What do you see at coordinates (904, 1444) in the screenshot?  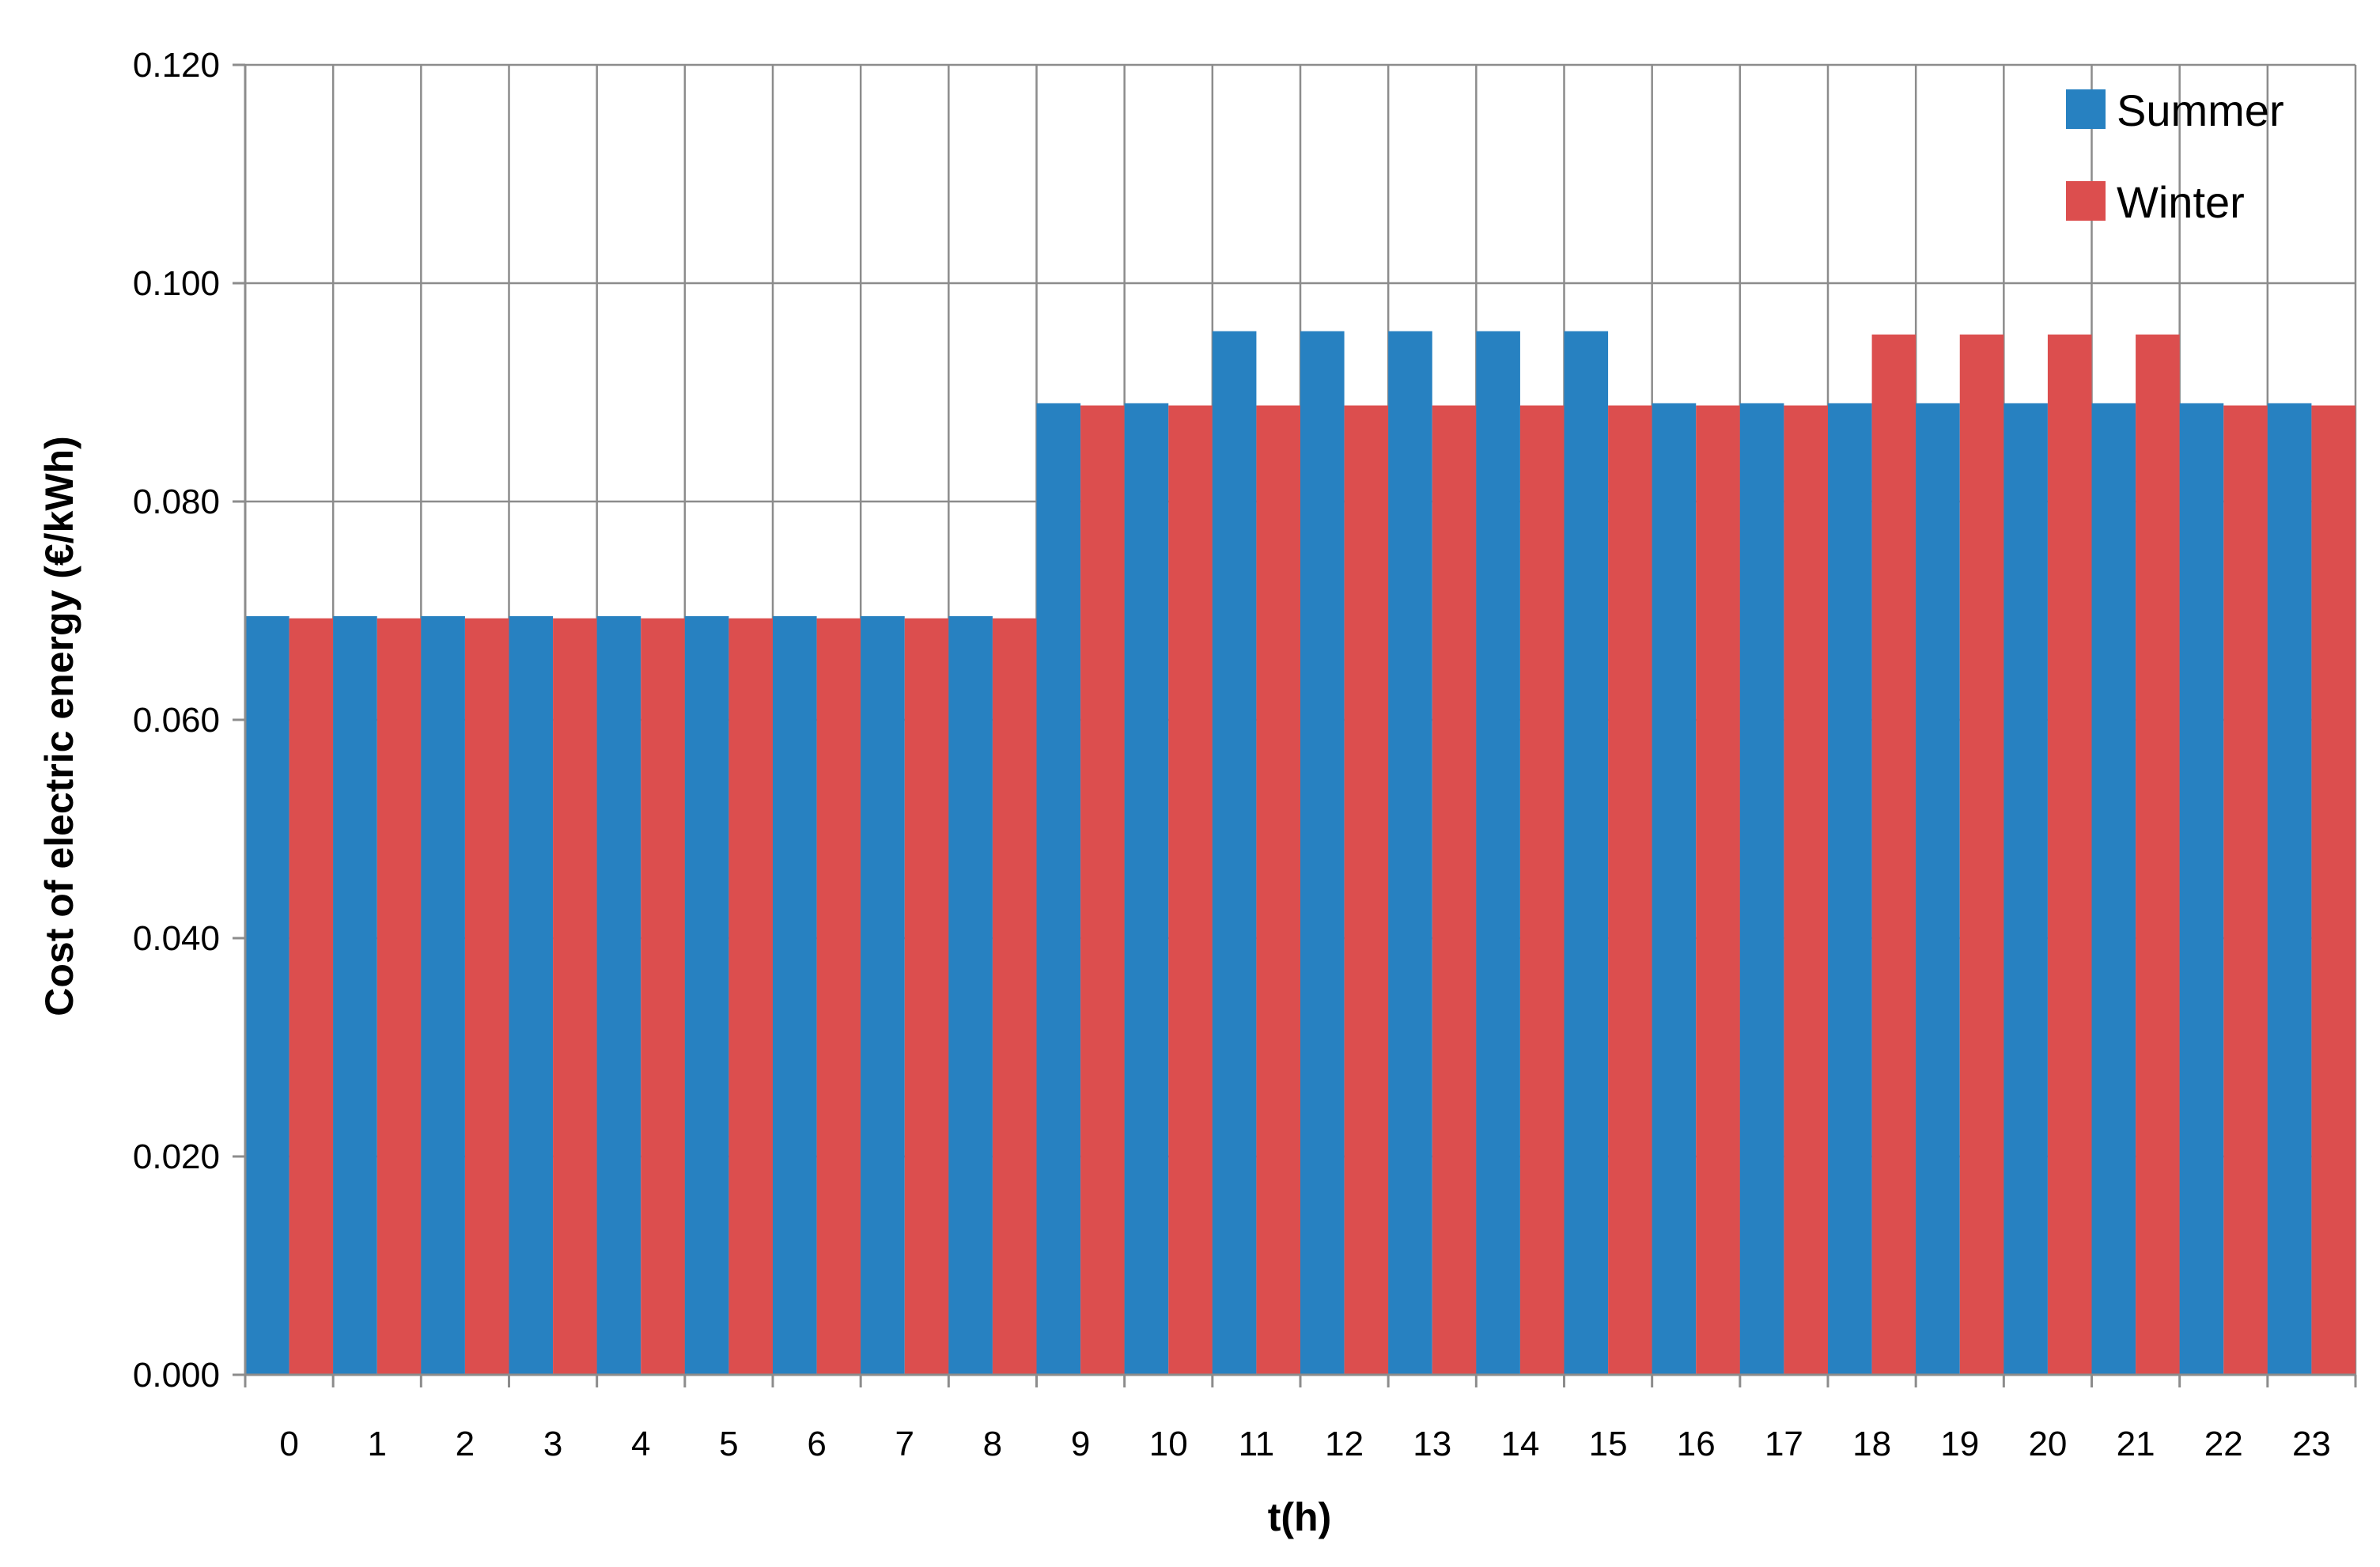 I see `x-tick-label: 7` at bounding box center [904, 1444].